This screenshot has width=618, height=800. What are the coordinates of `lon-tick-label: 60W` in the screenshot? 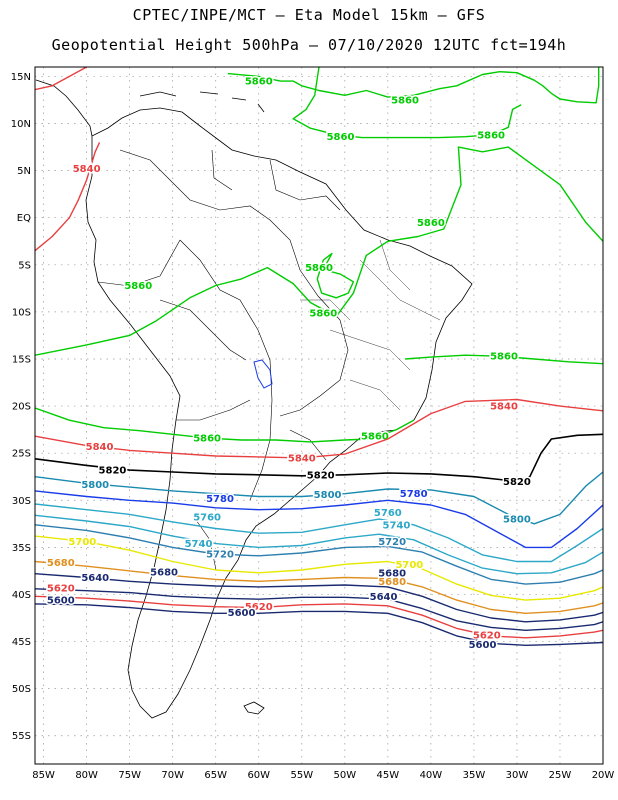 It's located at (258, 775).